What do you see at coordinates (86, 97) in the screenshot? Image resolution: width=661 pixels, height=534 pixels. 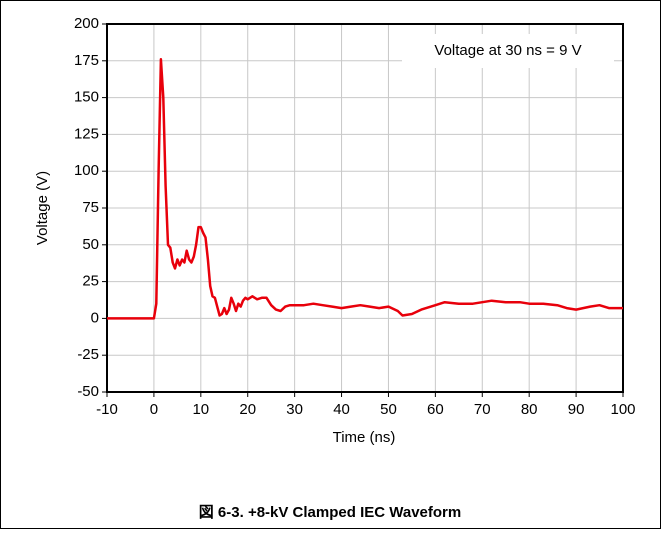 I see `y-tick-label: 150` at bounding box center [86, 97].